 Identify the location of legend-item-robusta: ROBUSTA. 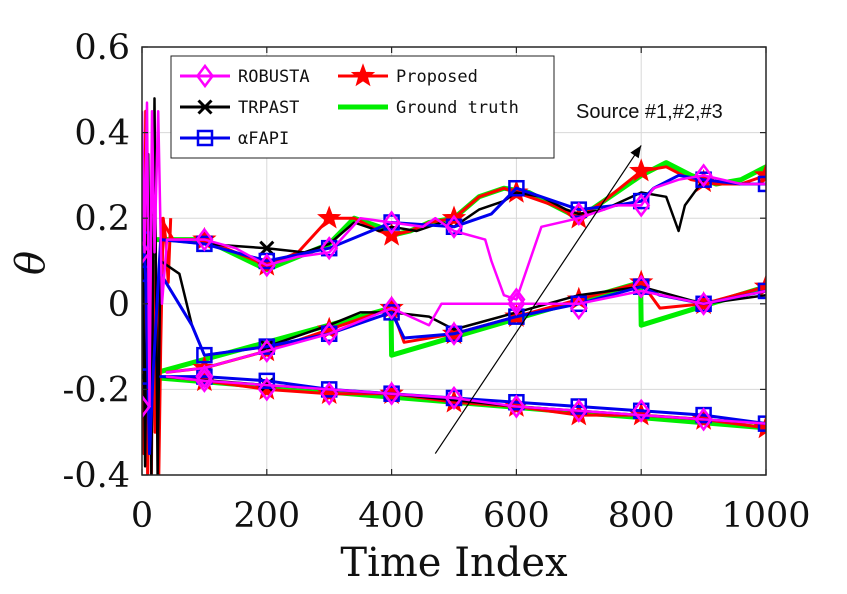
(245, 76).